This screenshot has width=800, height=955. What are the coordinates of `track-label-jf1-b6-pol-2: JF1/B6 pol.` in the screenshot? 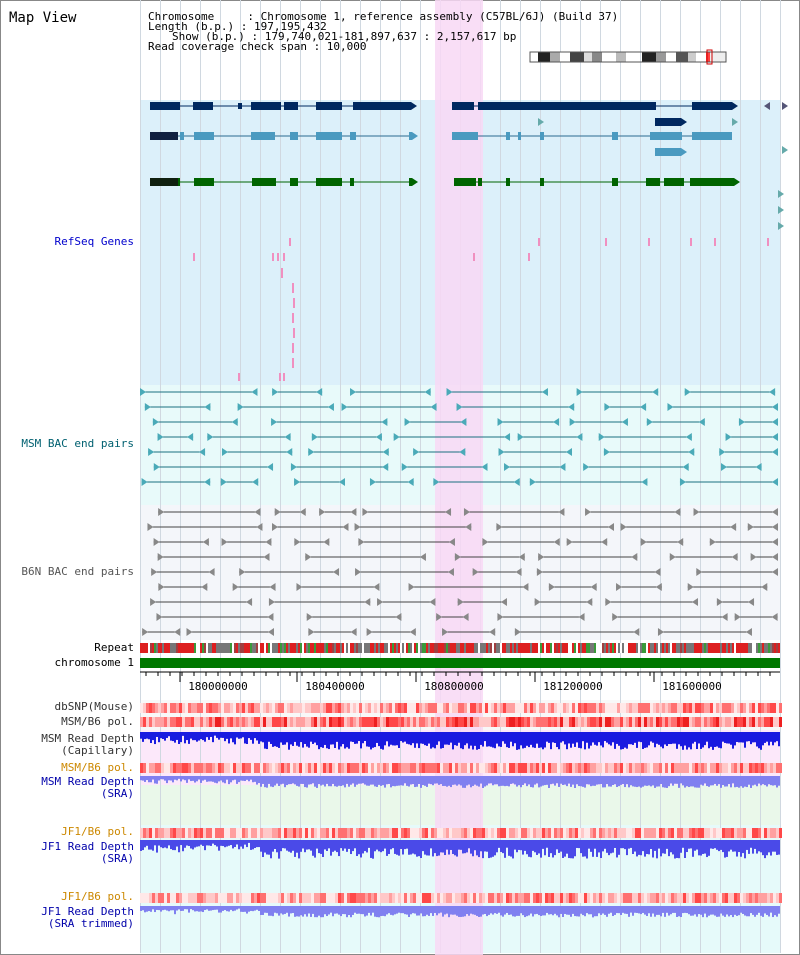 It's located at (97, 896).